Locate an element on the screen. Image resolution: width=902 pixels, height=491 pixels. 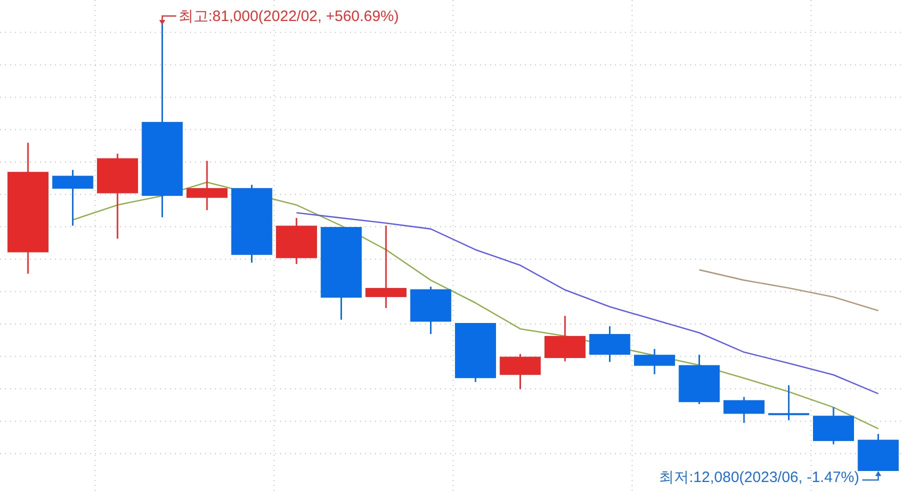
annotation: 최고:81,000(2022/02, +560.69%) is located at coordinates (288, 16).